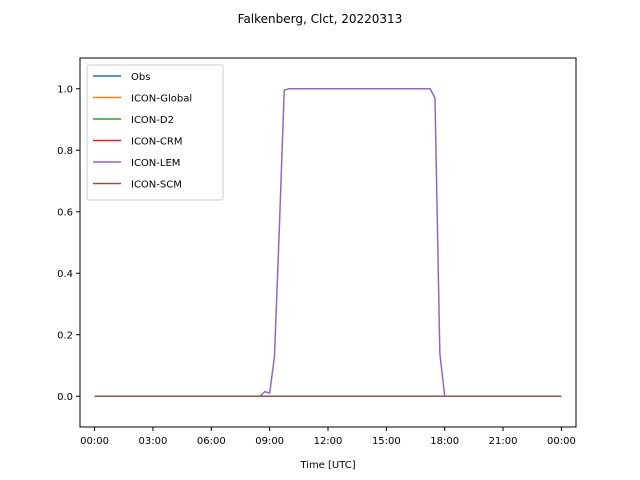  What do you see at coordinates (156, 185) in the screenshot?
I see `legend-label: ICON-SCM` at bounding box center [156, 185].